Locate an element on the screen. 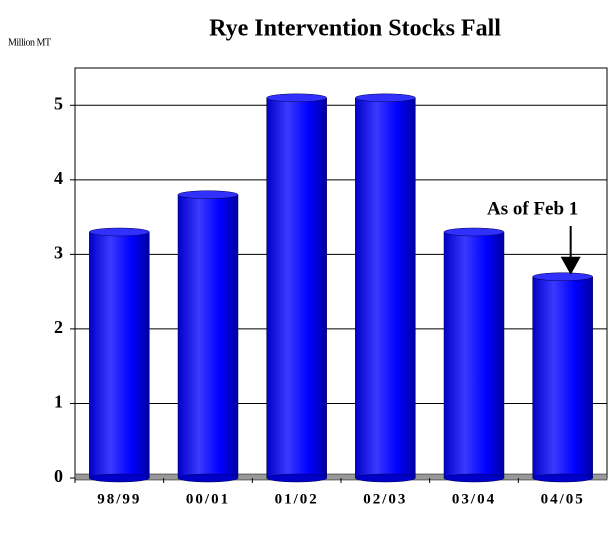 Image resolution: width=611 pixels, height=547 pixels. x-tick-label: 98/99 is located at coordinates (119, 499).